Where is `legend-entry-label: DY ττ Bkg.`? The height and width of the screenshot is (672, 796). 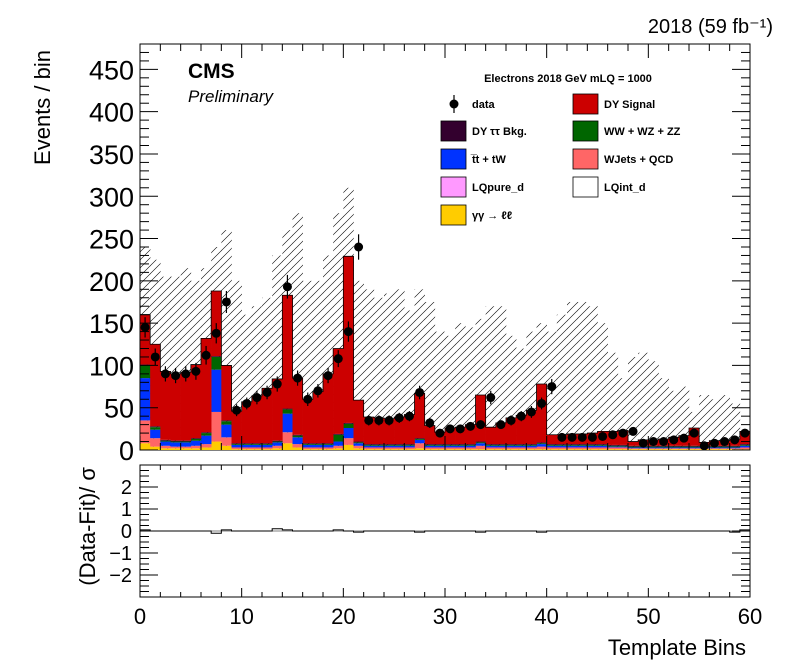
legend-entry-label: DY ττ Bkg. is located at coordinates (499, 132).